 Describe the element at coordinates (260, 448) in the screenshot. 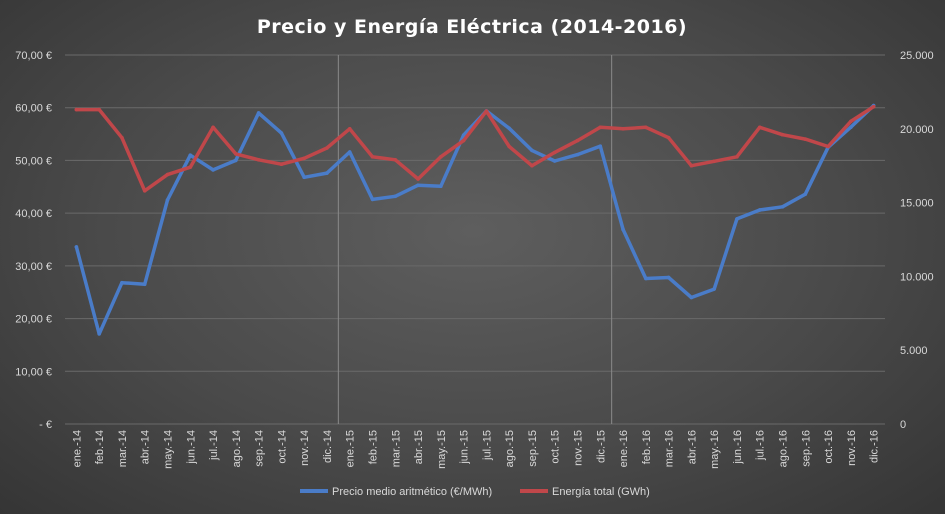

I see `x-tick-label: sep.-14` at that location.